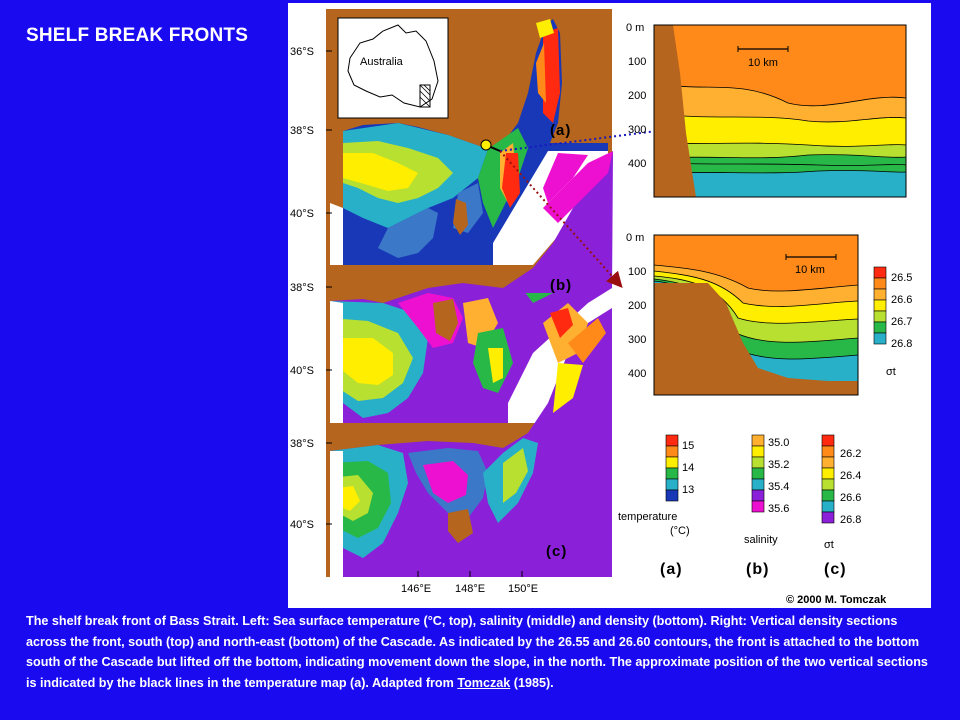  I want to click on sigma-value: 26.7, so click(901, 322).